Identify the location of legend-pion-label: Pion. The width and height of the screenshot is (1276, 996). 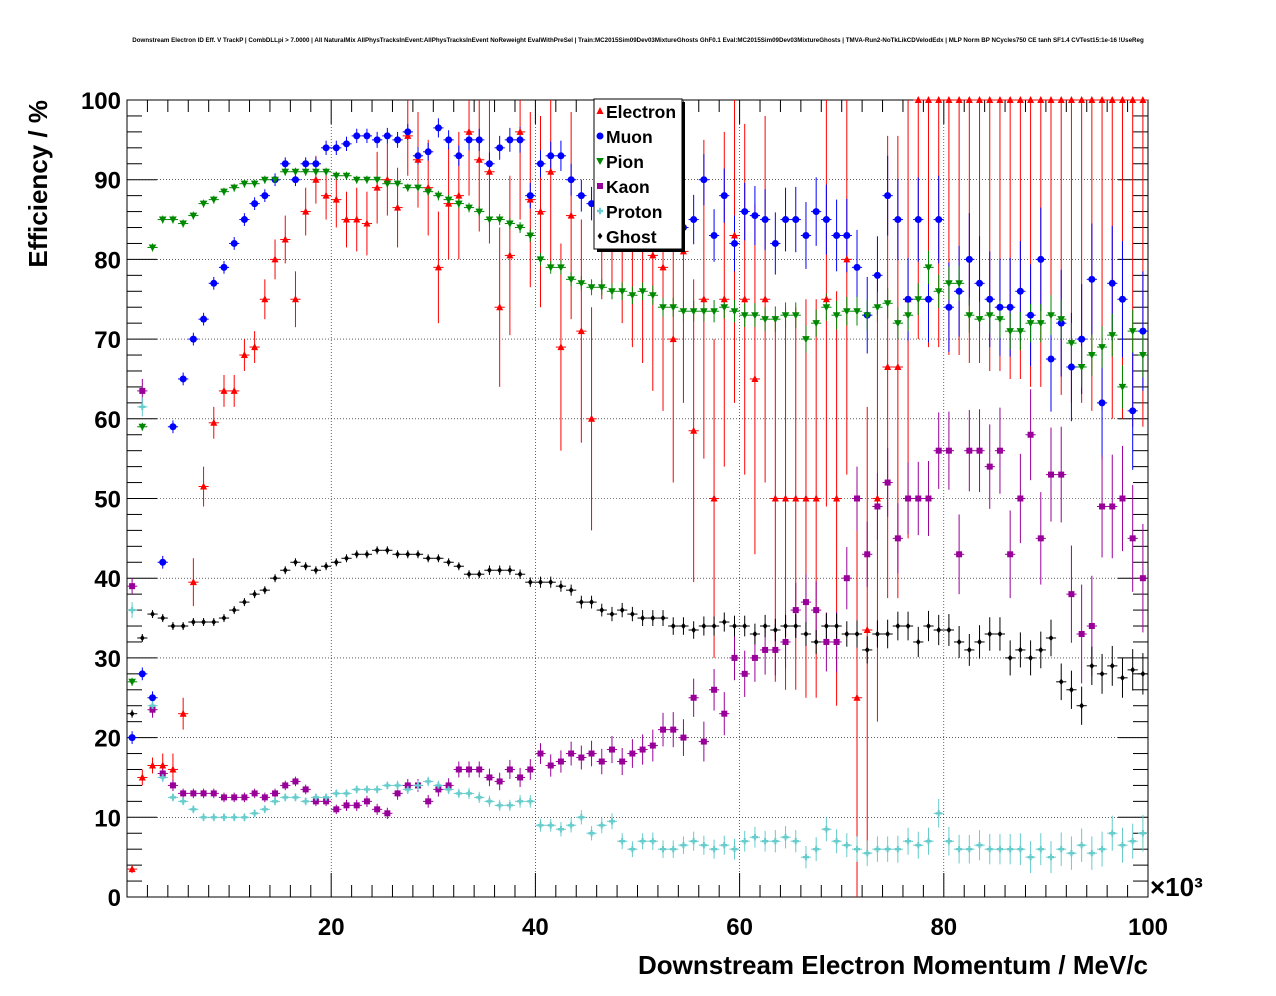
(625, 162).